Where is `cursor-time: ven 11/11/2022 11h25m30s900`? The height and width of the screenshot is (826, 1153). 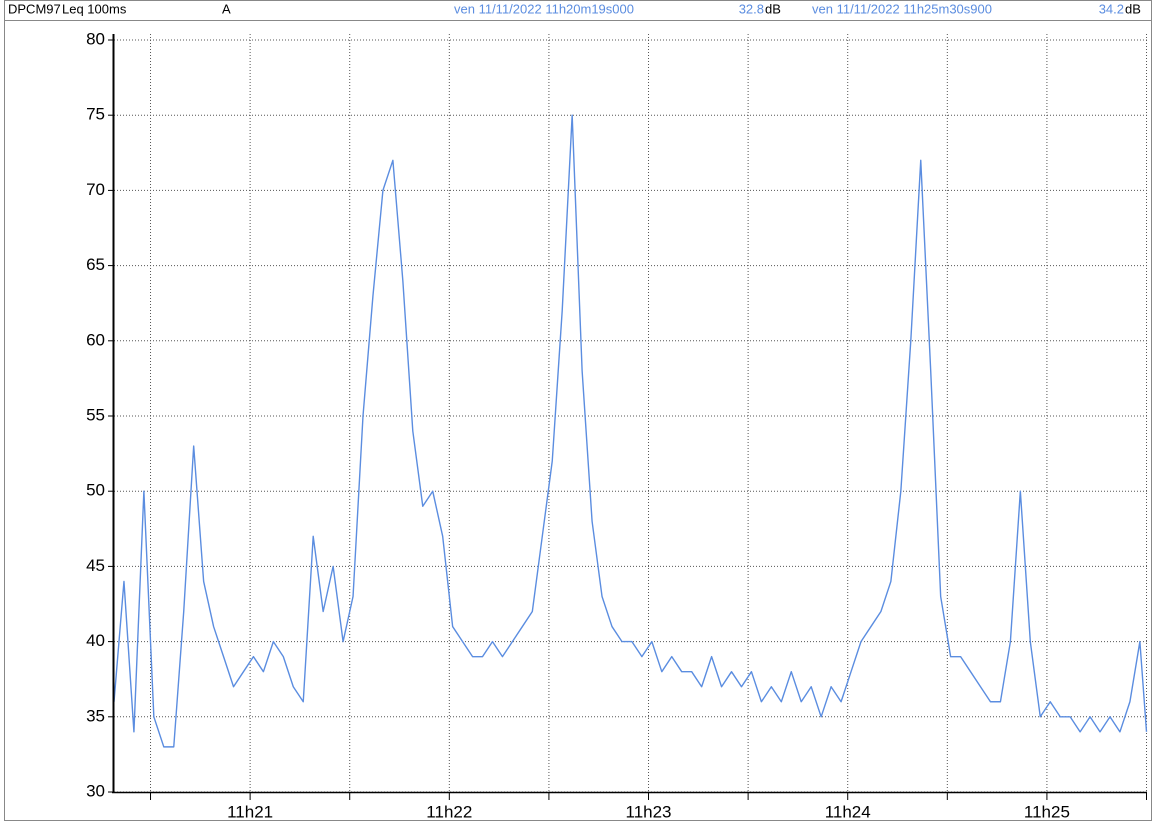 cursor-time: ven 11/11/2022 11h25m30s900 is located at coordinates (902, 8).